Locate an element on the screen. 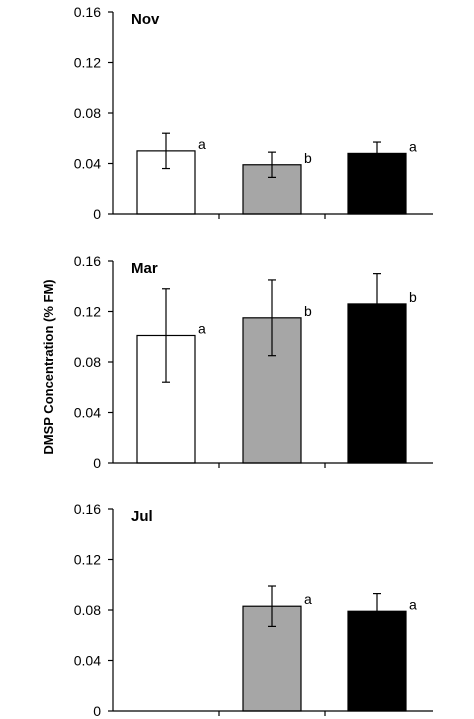 This screenshot has height=719, width=474. panel-title: Nov is located at coordinates (145, 19).